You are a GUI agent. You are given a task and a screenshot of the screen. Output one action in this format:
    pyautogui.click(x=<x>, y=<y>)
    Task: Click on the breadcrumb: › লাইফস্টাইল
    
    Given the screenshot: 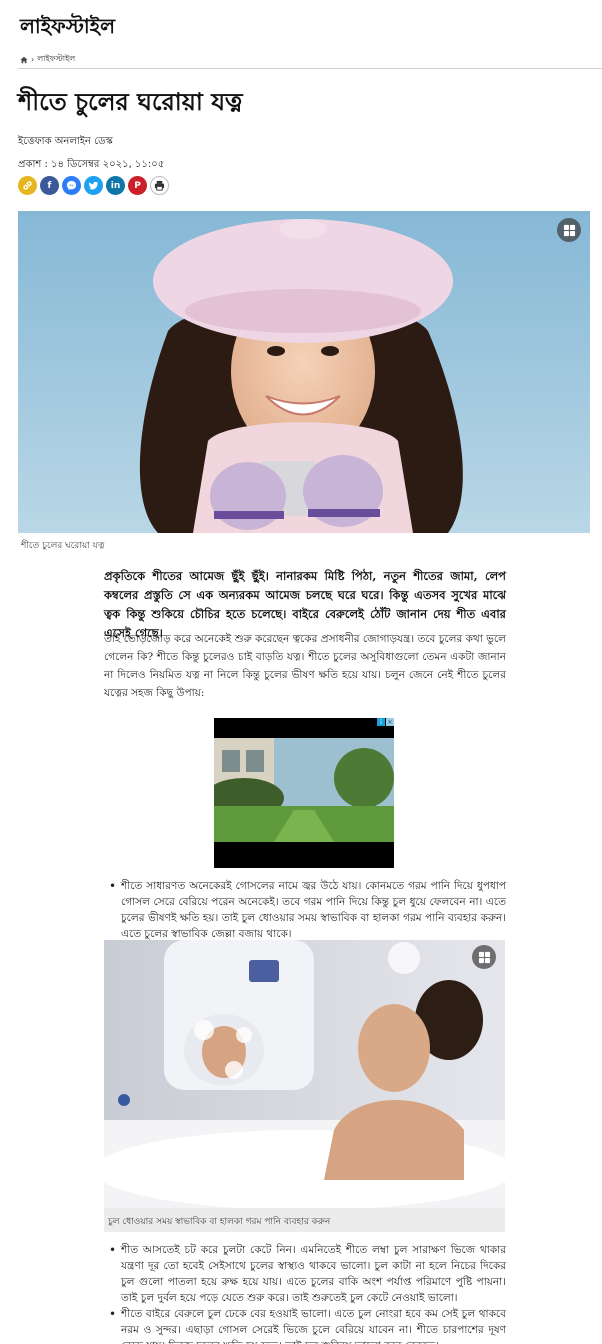 What is the action you would take?
    pyautogui.click(x=47, y=59)
    